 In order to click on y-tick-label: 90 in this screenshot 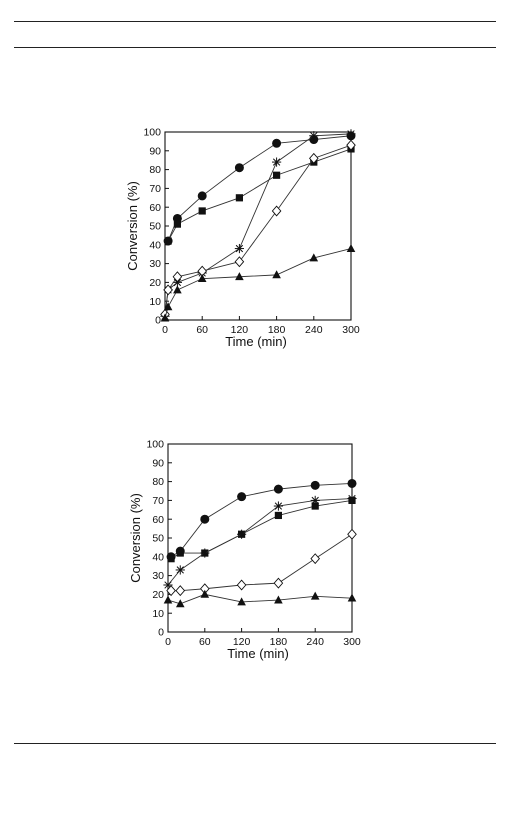, I will do `click(158, 463)`.